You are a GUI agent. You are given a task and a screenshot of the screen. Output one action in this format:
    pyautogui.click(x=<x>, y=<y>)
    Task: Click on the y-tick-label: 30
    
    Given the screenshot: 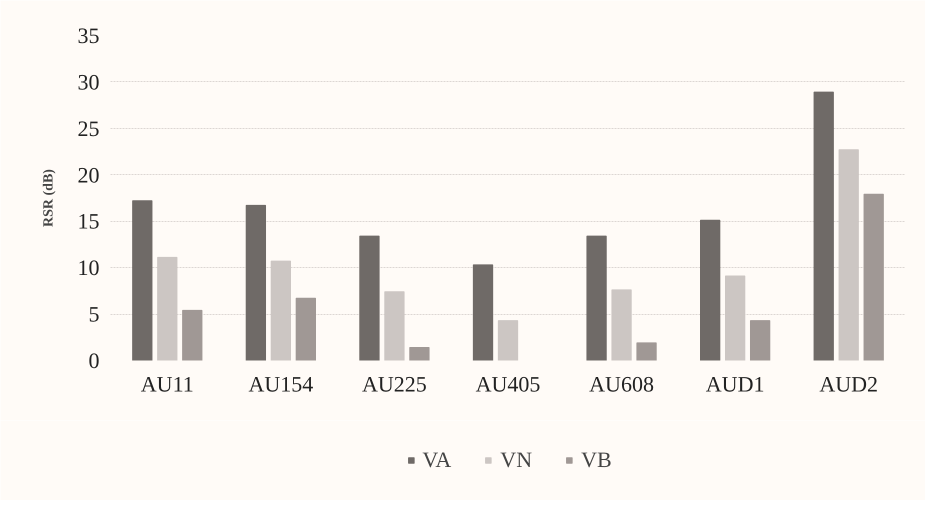 What is the action you would take?
    pyautogui.click(x=89, y=81)
    